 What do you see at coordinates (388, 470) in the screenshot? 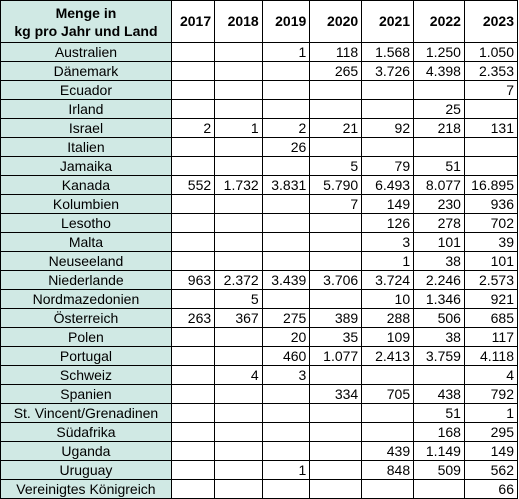
I see `value-cell: 848` at bounding box center [388, 470].